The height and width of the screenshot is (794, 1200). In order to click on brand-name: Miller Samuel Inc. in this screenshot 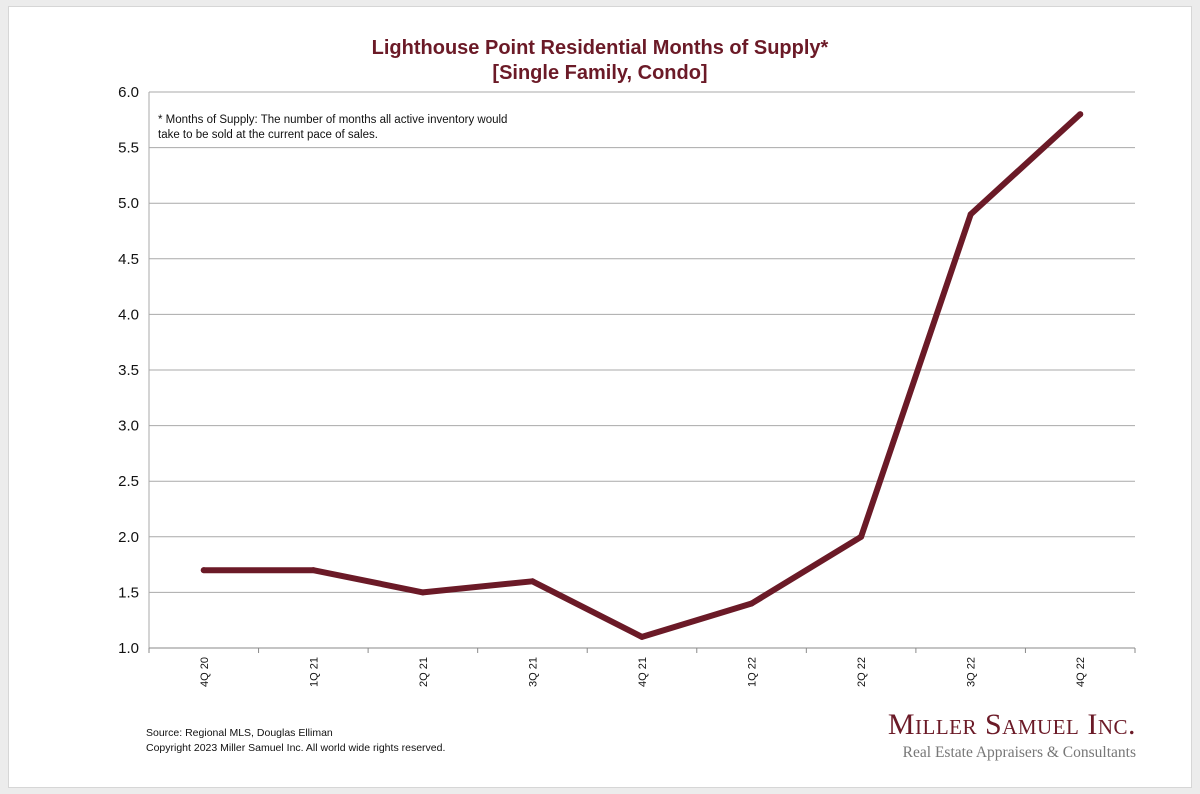, I will do `click(1011, 724)`.